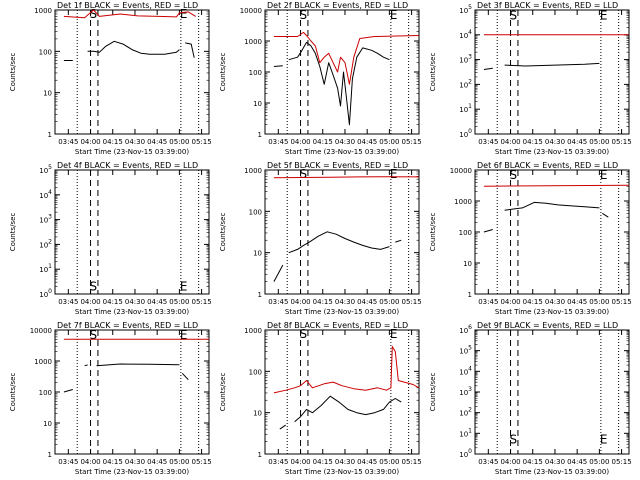 The width and height of the screenshot is (640, 480). What do you see at coordinates (251, 11) in the screenshot?
I see `y-tick-label: 10000` at bounding box center [251, 11].